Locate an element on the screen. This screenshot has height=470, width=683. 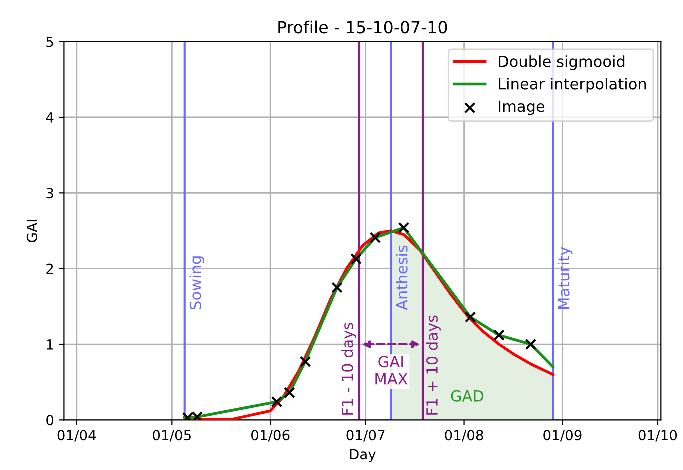
x-tick-label: 01/07 is located at coordinates (365, 436).